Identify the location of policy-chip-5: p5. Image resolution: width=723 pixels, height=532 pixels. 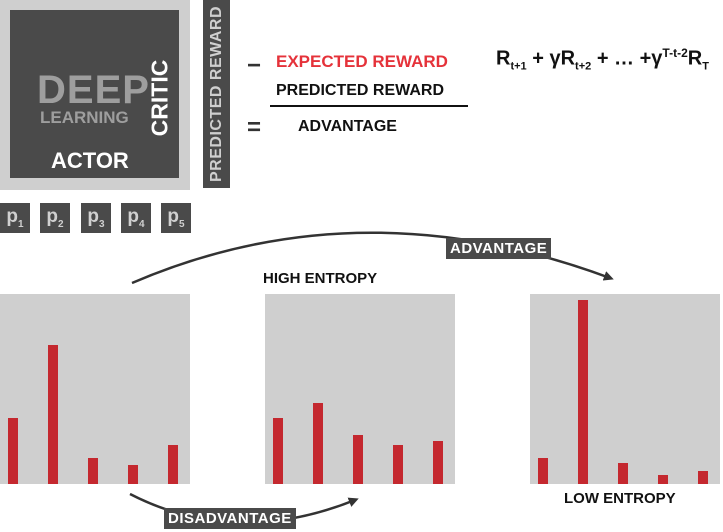
(176, 218).